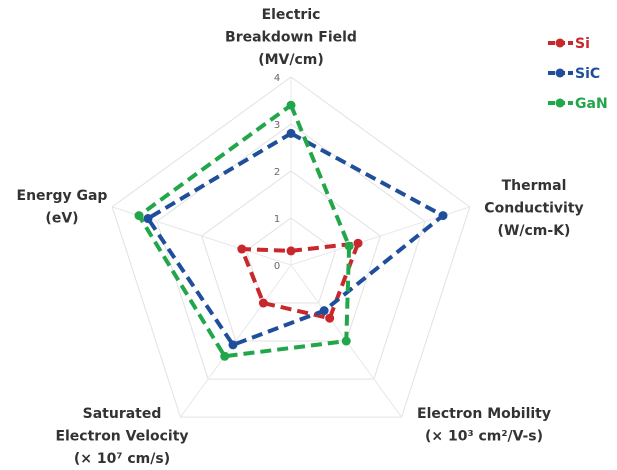  Describe the element at coordinates (534, 186) in the screenshot. I see `axis-label: Thermal` at that location.